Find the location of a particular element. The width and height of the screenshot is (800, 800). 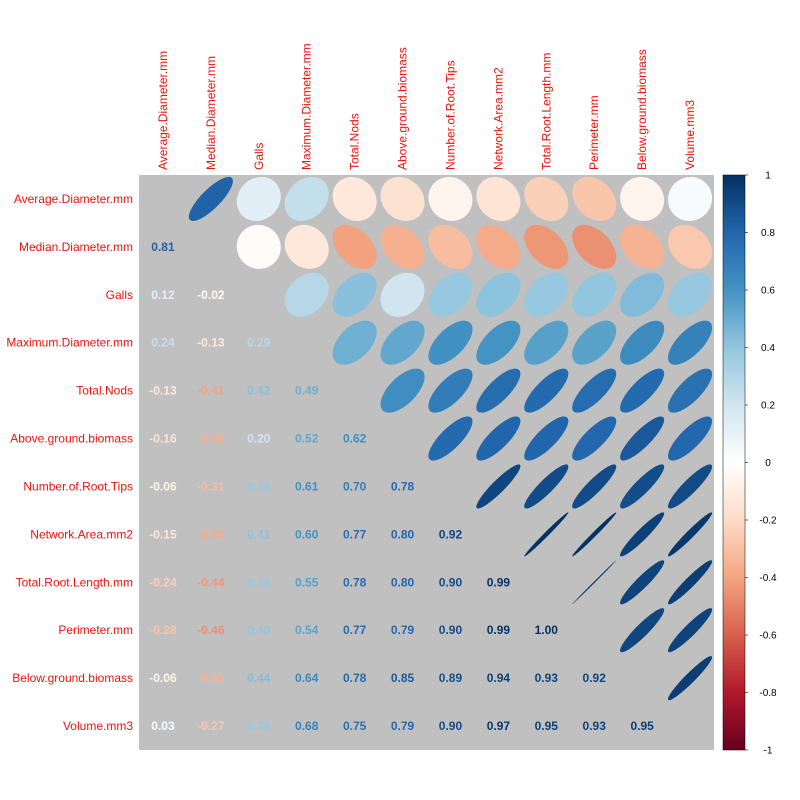

row-label-network-area-mm2: Network.Area.mm2 is located at coordinates (81, 534).